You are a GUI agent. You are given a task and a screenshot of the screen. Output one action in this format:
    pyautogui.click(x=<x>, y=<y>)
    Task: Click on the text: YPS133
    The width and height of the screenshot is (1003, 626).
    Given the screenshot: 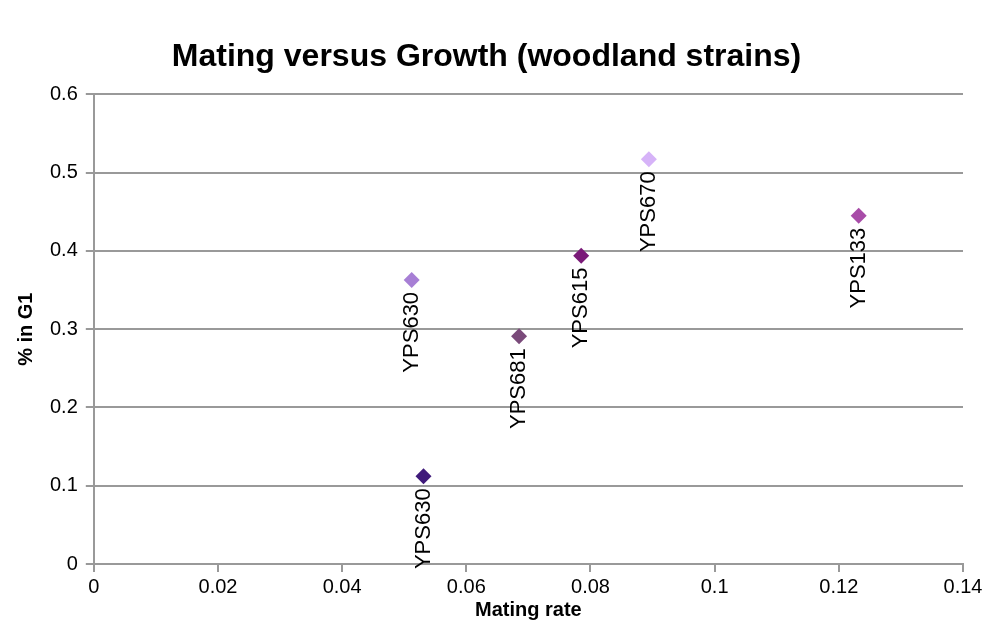 What is the action you would take?
    pyautogui.click(x=857, y=268)
    